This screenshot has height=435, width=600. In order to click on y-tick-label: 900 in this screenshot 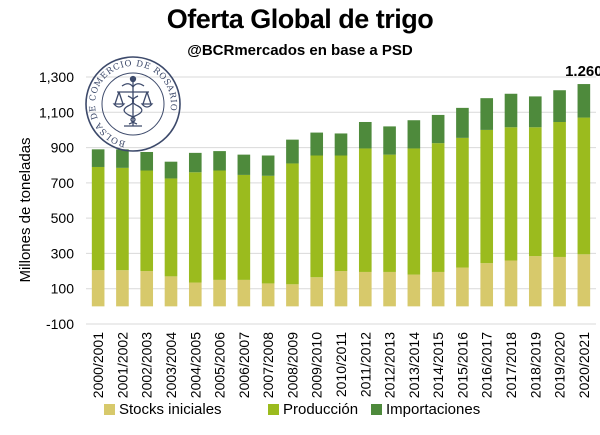, I will do `click(63, 148)`.